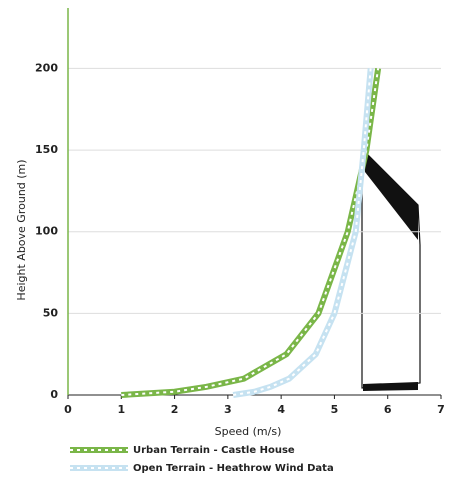 This screenshot has width=450, height=479. What do you see at coordinates (21, 229) in the screenshot?
I see `y-axis-title: Height Above Ground (m)` at bounding box center [21, 229].